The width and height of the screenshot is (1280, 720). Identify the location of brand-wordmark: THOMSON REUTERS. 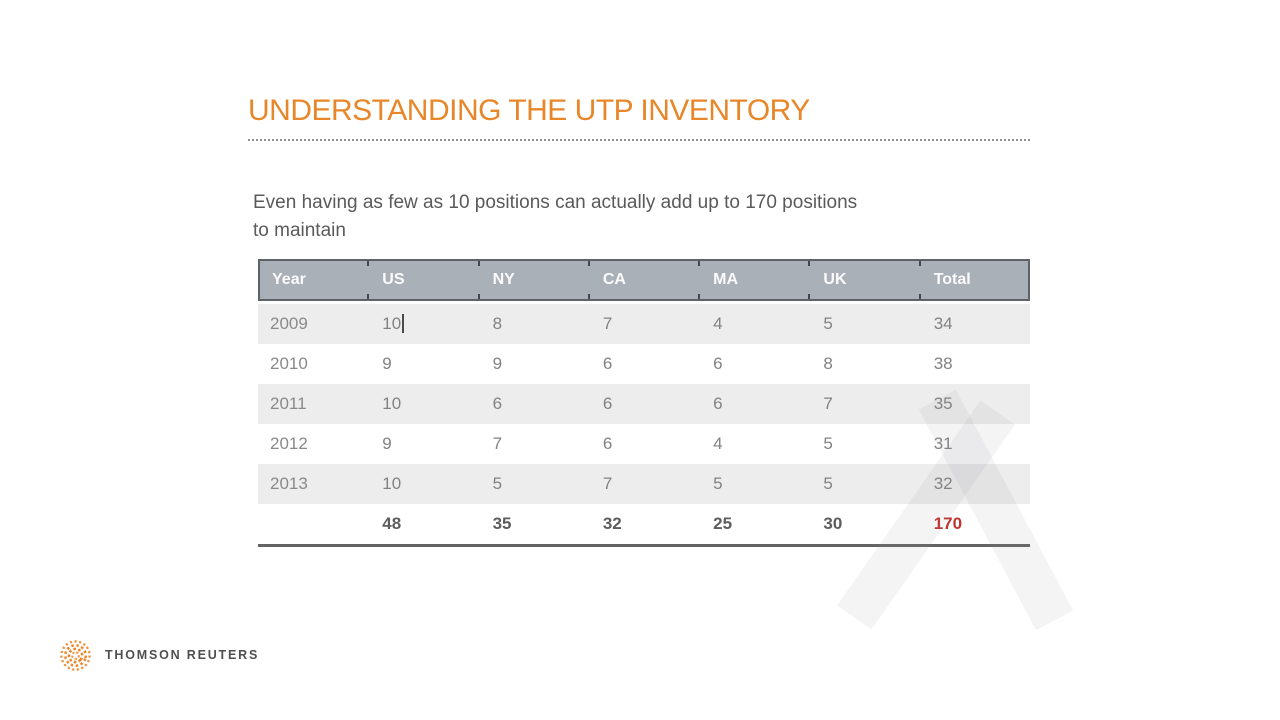
(182, 655).